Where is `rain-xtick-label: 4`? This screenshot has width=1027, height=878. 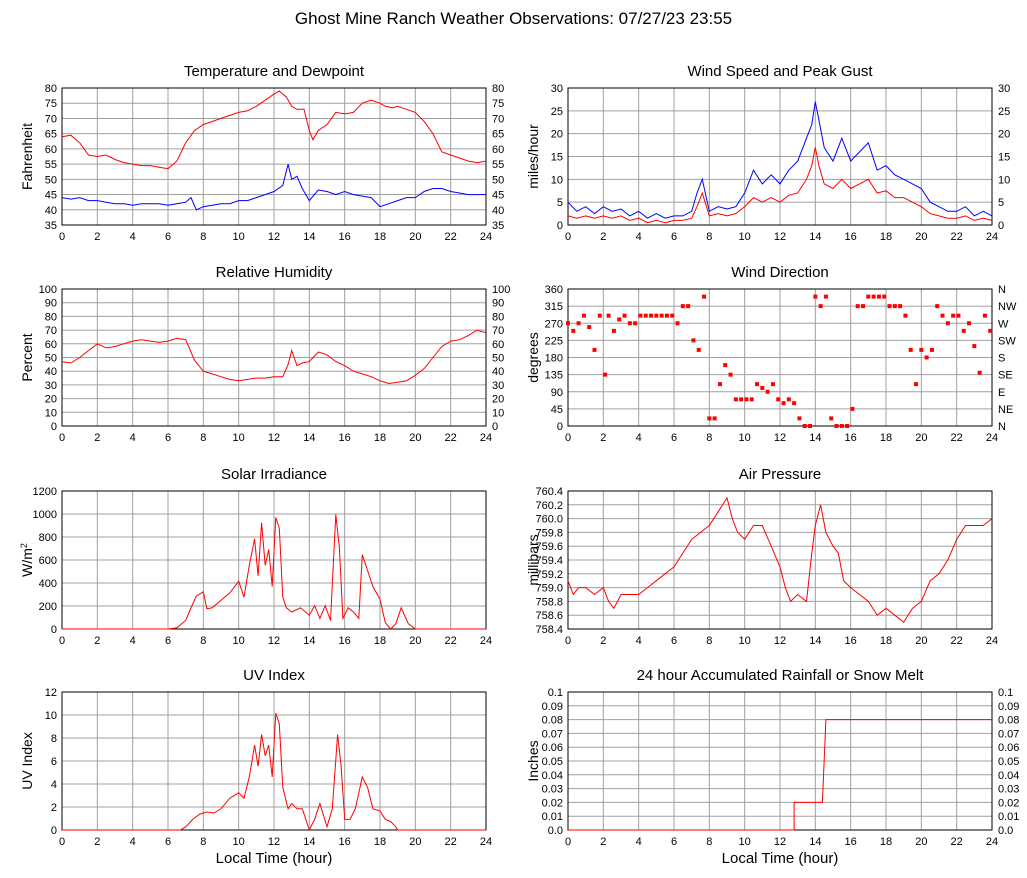
rain-xtick-label: 4 is located at coordinates (639, 842).